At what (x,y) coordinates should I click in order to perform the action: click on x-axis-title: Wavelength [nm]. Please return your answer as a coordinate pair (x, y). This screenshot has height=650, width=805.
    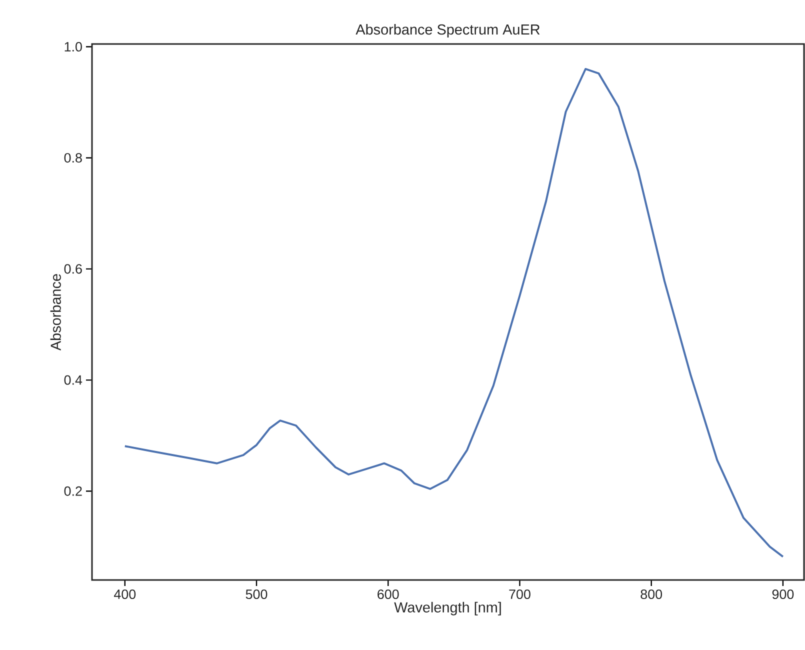
    Looking at the image, I should click on (447, 609).